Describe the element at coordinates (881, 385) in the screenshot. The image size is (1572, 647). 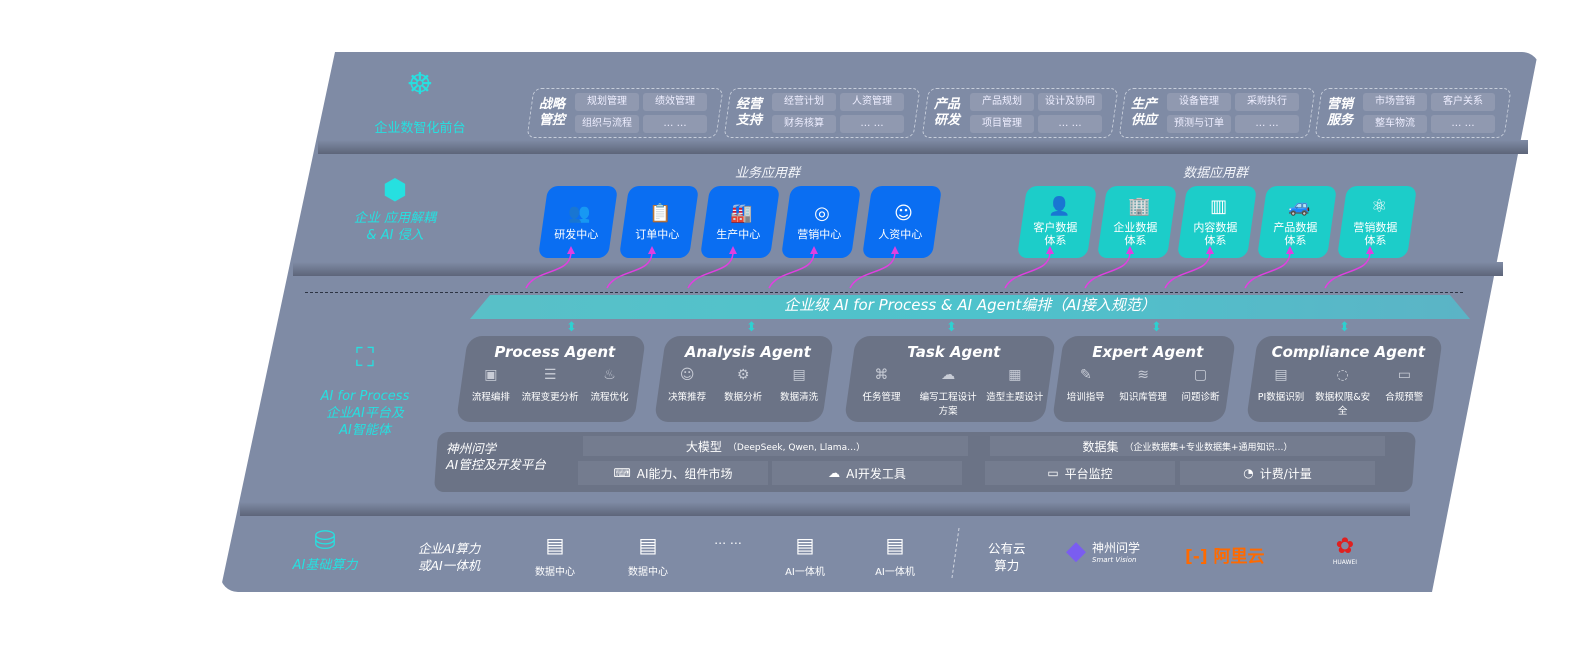
I see `agent-capability: ⌘ 任务管理` at that location.